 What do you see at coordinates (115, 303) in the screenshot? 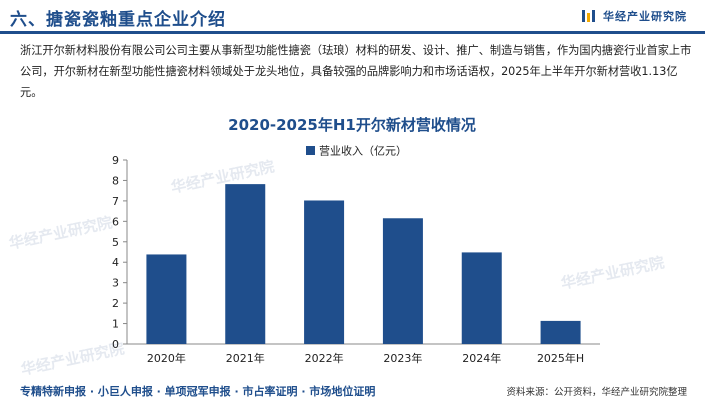
I see `y-tick-label: 2` at bounding box center [115, 303].